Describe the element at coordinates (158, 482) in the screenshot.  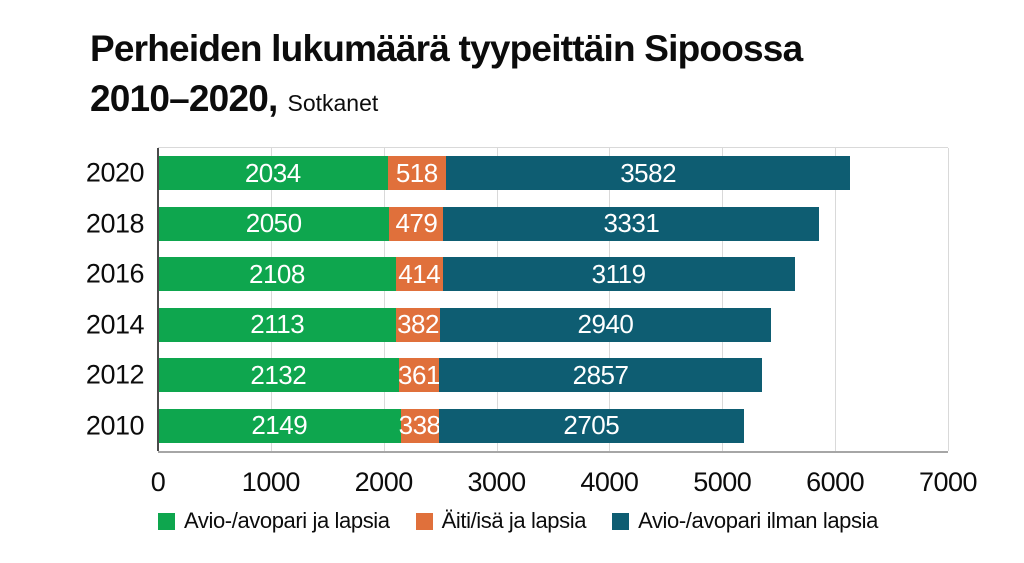
I see `x-axis-tick-label: 0` at that location.